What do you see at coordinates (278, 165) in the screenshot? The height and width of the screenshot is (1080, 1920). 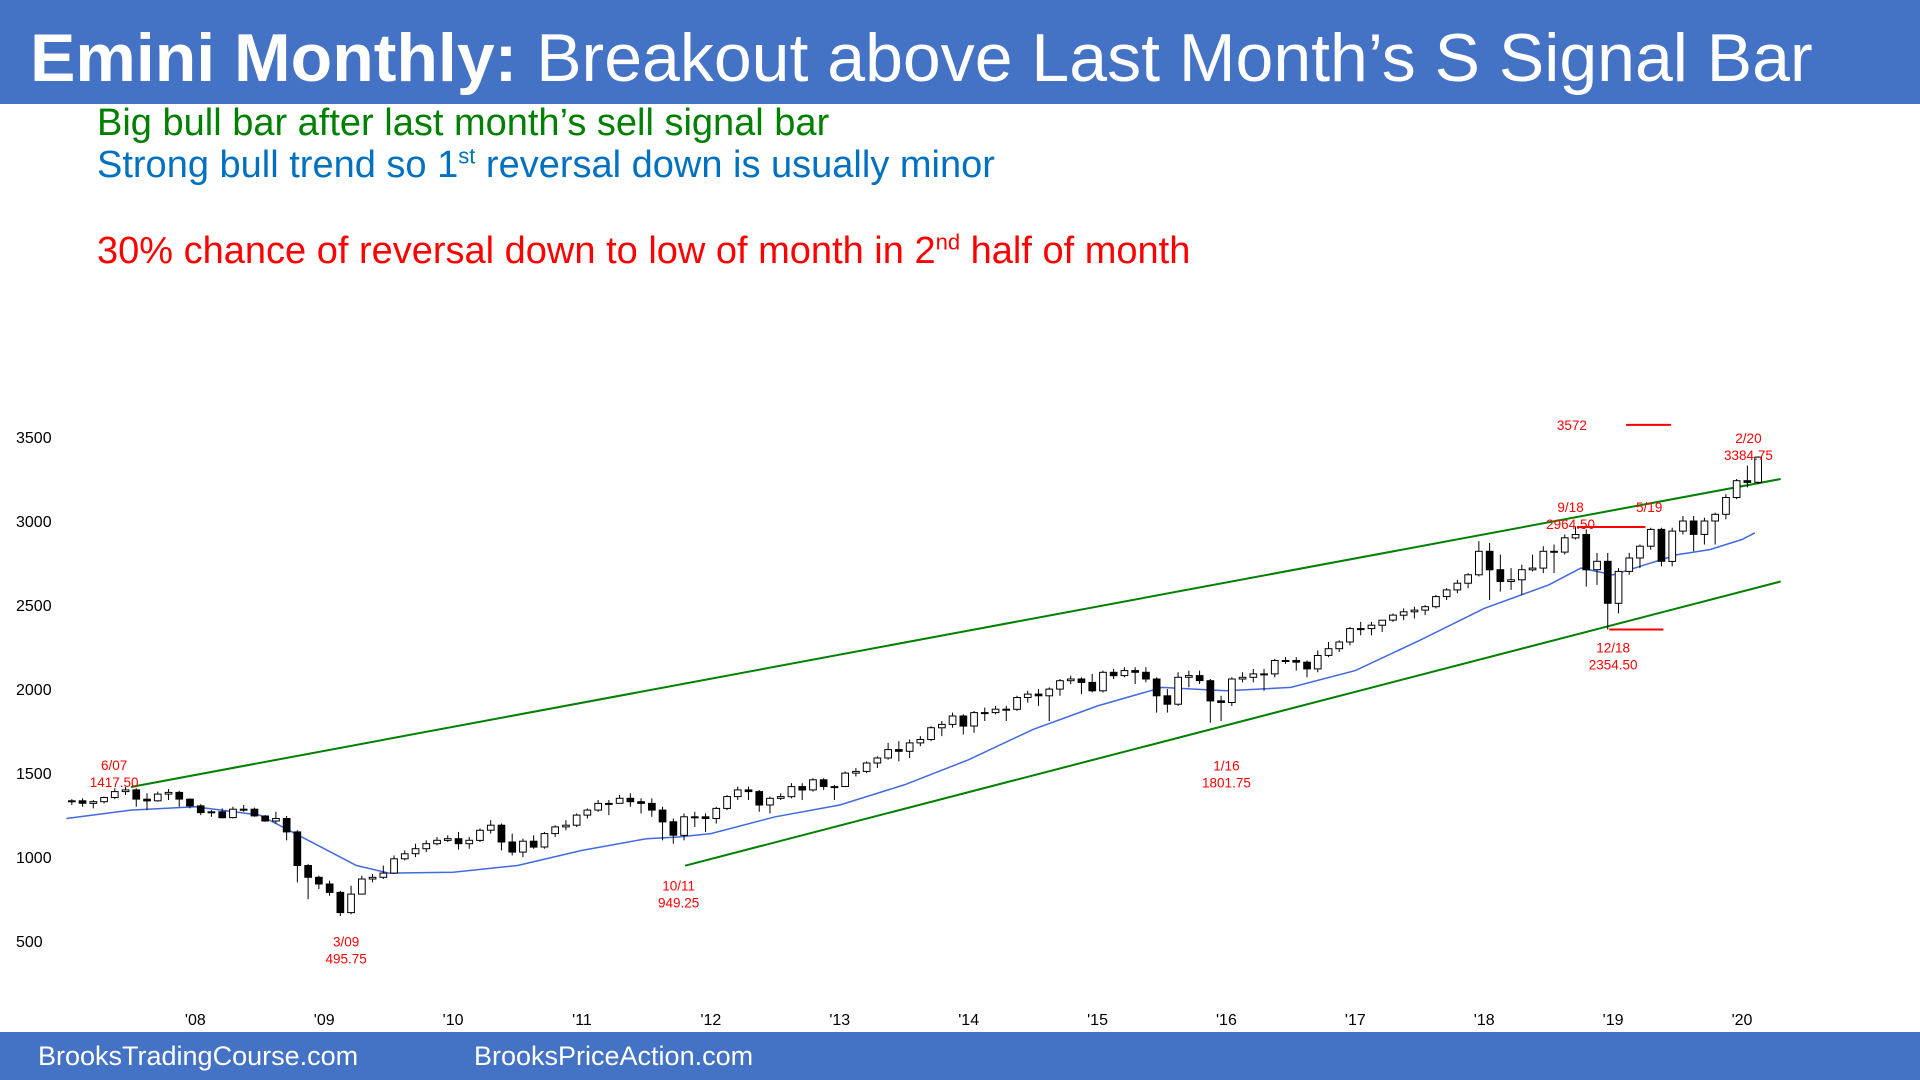 I see `note-line-2-pre: Strong bull trend so 1` at bounding box center [278, 165].